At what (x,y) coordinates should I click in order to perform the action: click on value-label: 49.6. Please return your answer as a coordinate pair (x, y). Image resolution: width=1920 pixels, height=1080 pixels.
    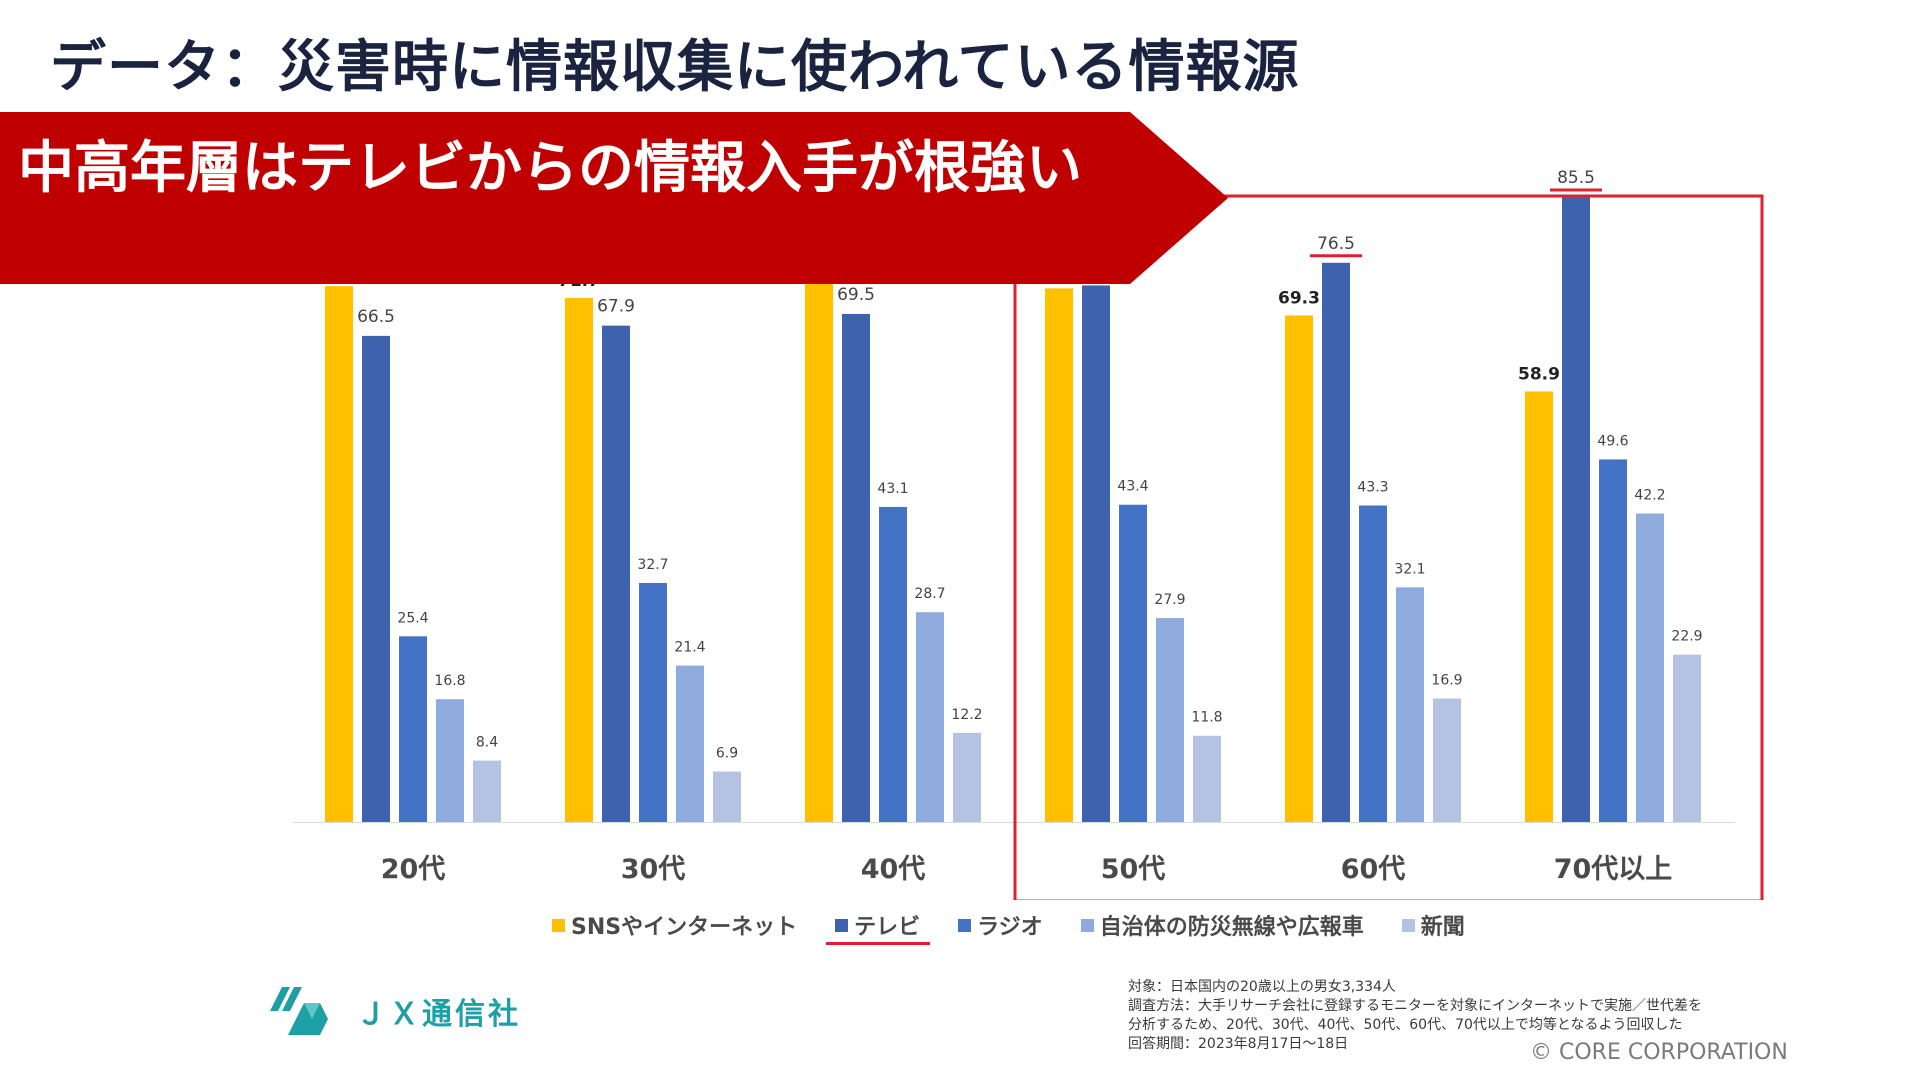
    Looking at the image, I should click on (1612, 441).